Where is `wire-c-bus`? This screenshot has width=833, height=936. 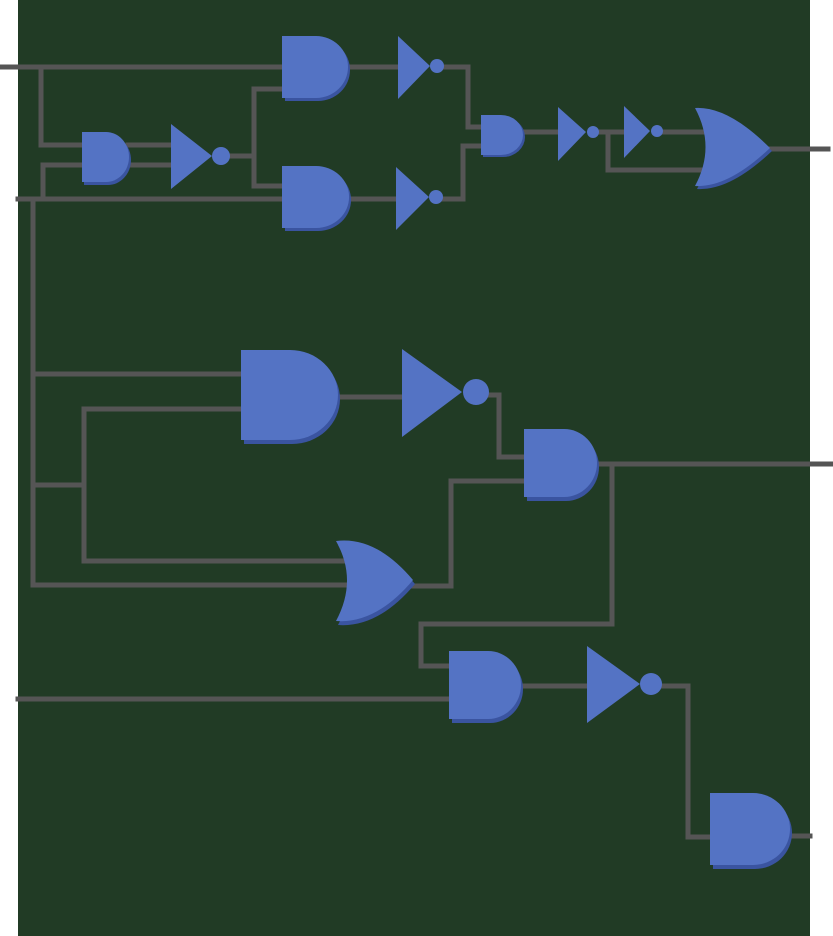 wire-c-bus is located at coordinates (217, 485).